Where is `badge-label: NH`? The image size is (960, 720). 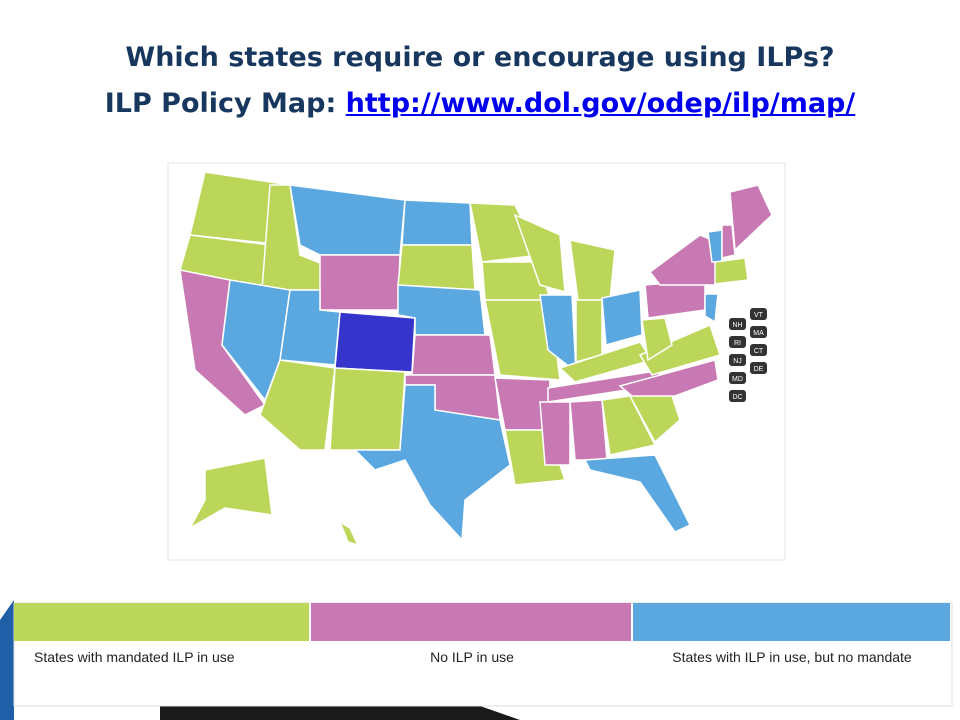 badge-label: NH is located at coordinates (737, 325).